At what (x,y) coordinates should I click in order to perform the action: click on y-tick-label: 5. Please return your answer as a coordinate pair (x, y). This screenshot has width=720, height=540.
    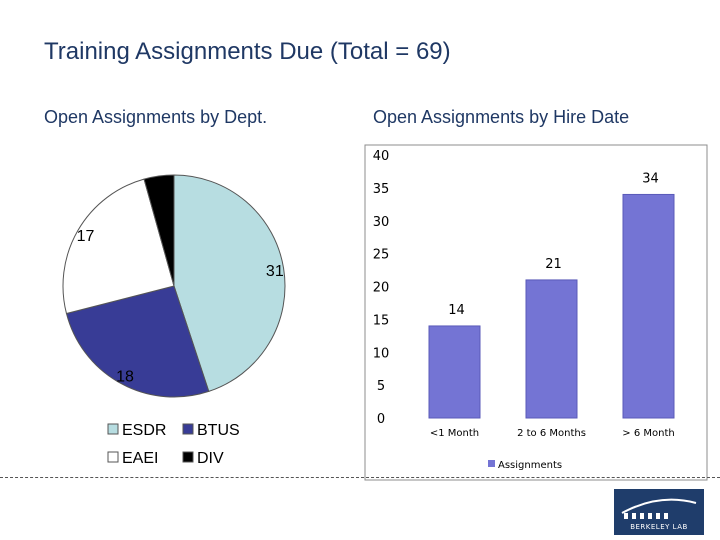
    Looking at the image, I should click on (381, 386).